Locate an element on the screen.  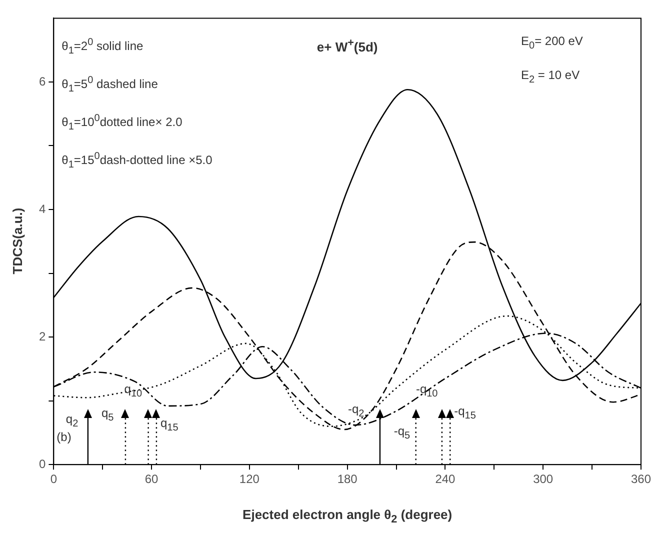
x-axis-title: Ejected electron angle θ$_{2}$ (degree) is located at coordinates (347, 517).